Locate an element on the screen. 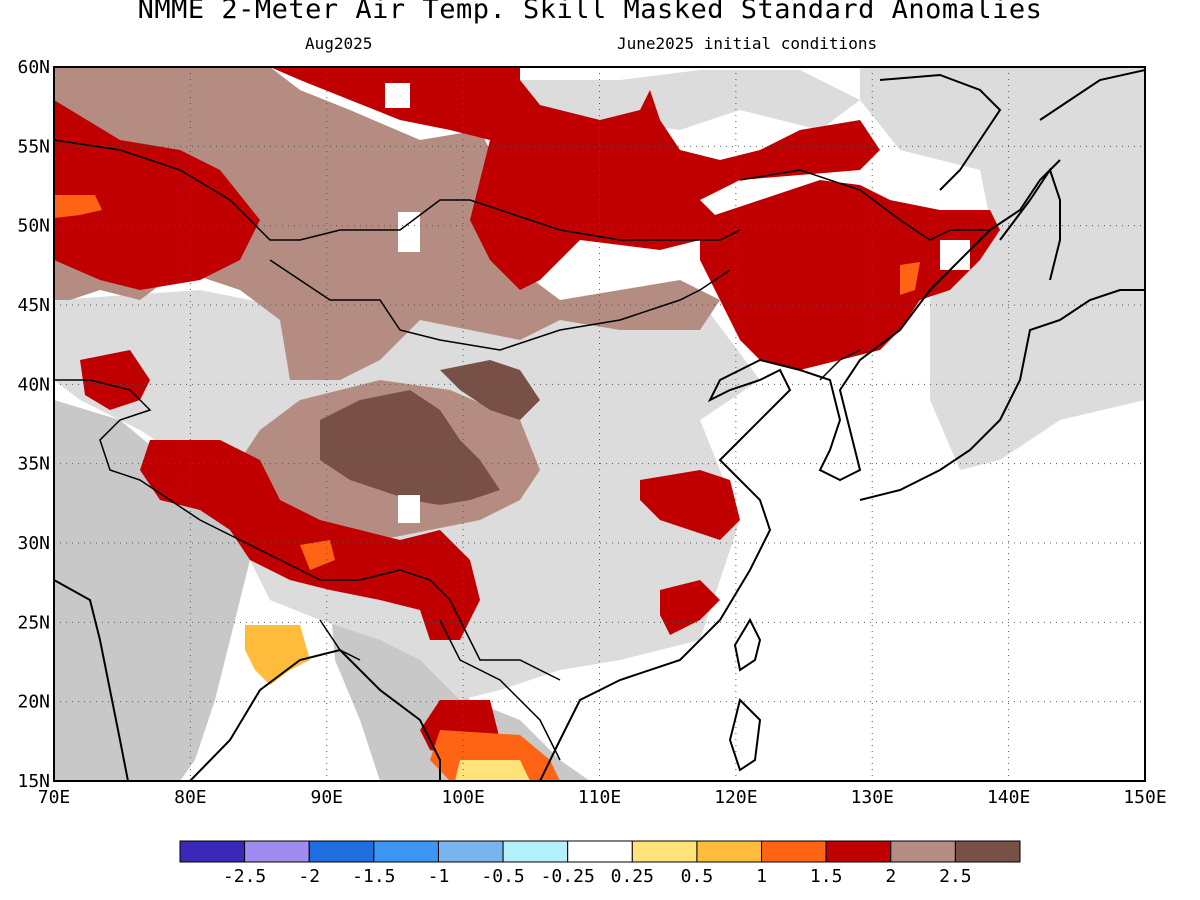  red-tibet-south is located at coordinates (310, 540).